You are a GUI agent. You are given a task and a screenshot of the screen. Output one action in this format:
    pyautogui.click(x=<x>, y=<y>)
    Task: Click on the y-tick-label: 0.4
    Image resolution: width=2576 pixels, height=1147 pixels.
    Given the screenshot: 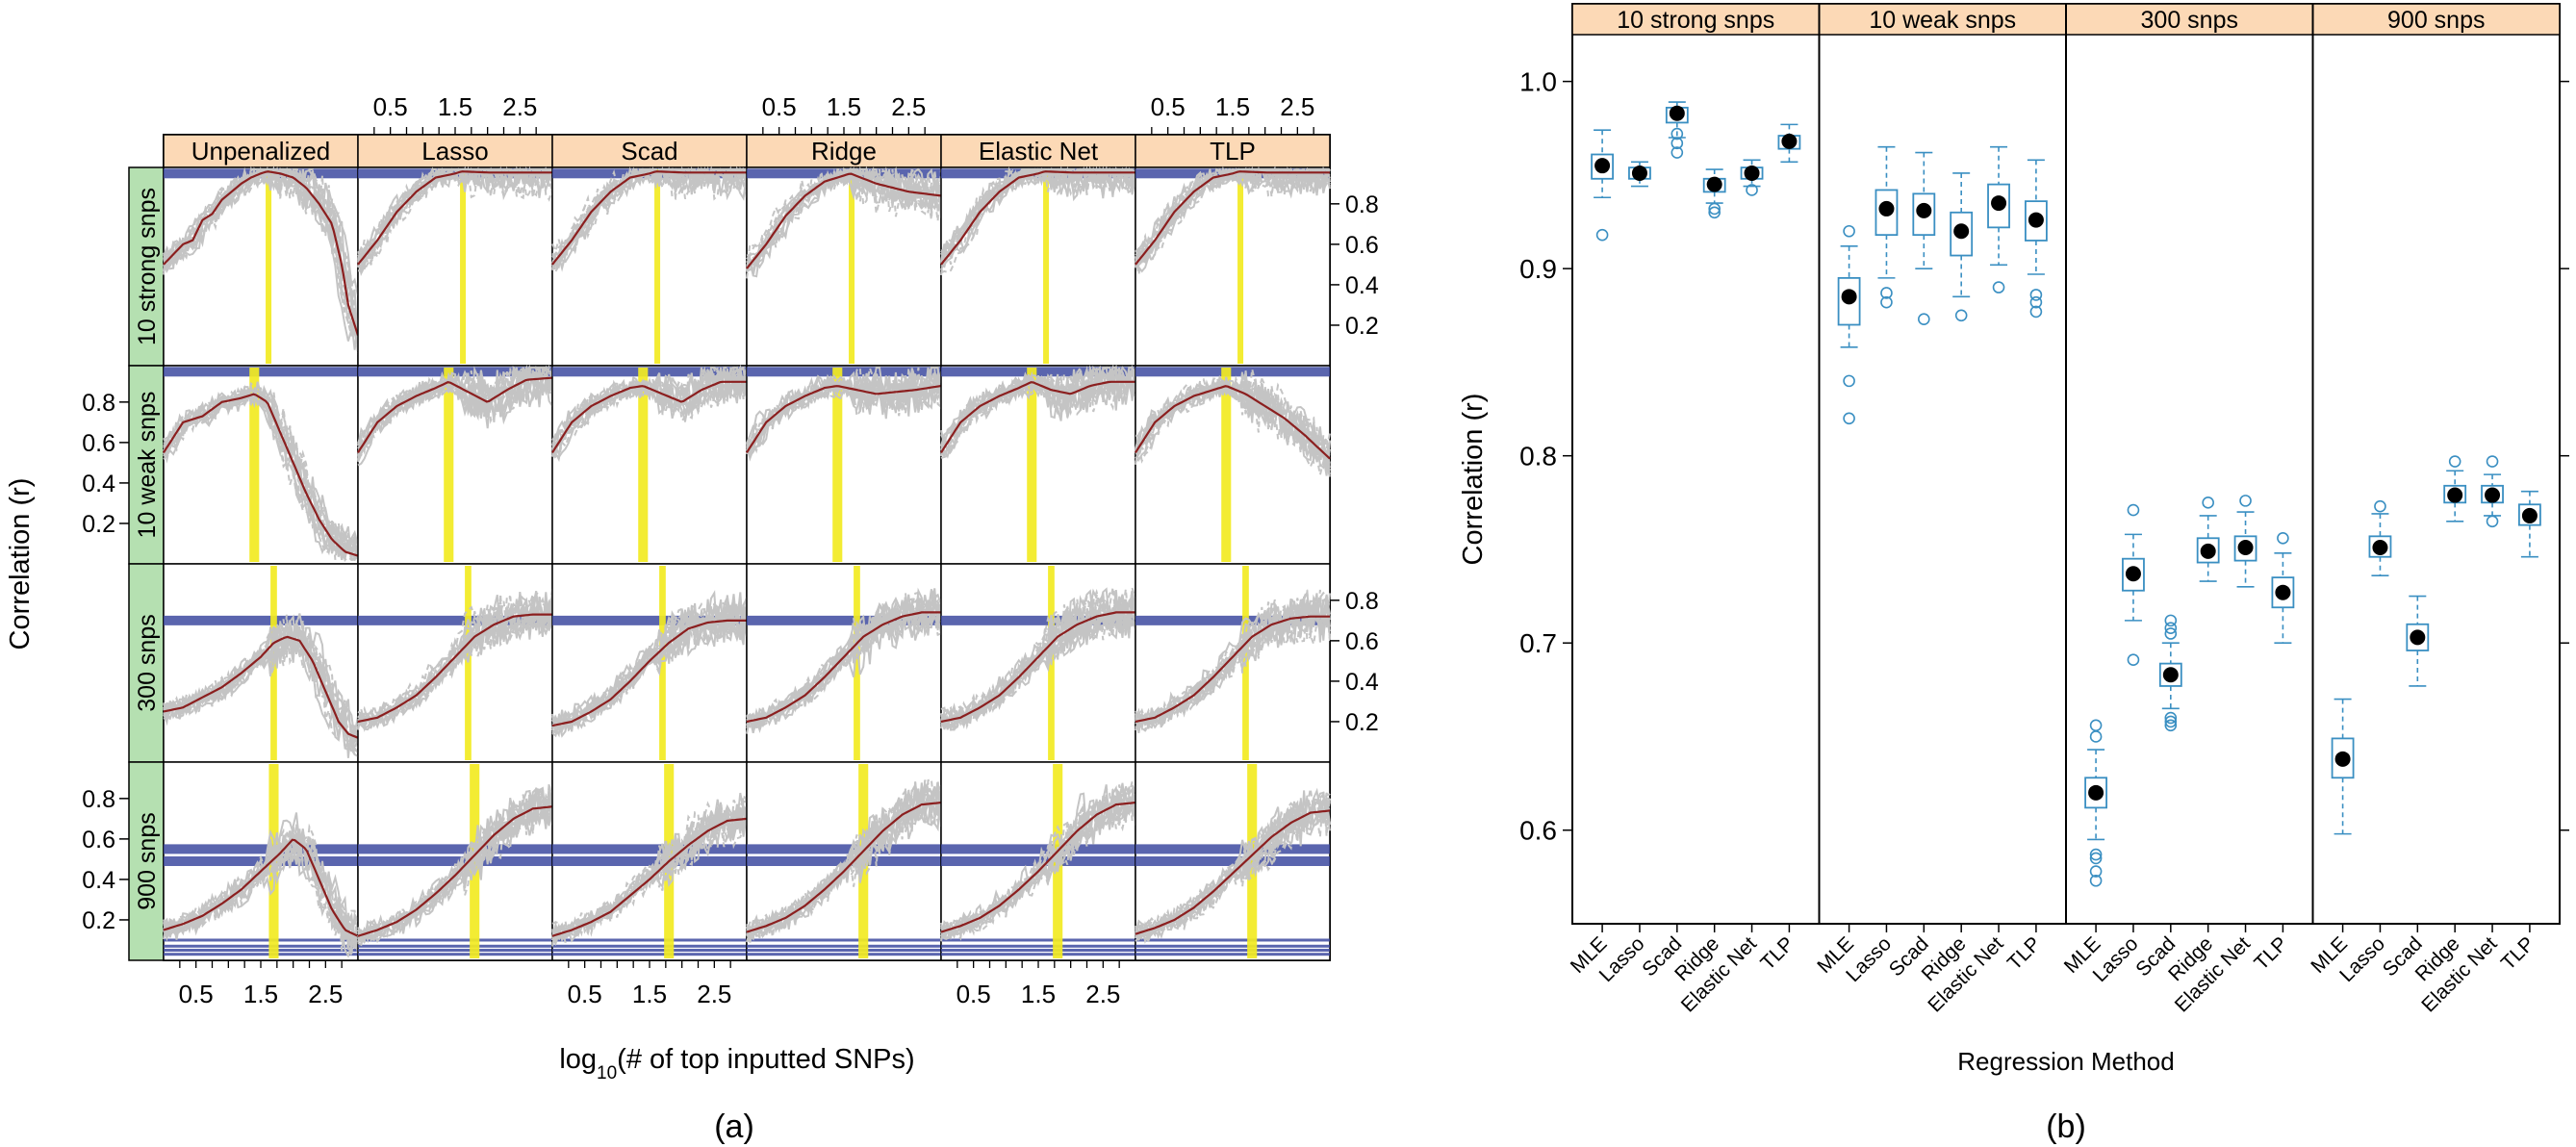 What is the action you would take?
    pyautogui.click(x=98, y=880)
    